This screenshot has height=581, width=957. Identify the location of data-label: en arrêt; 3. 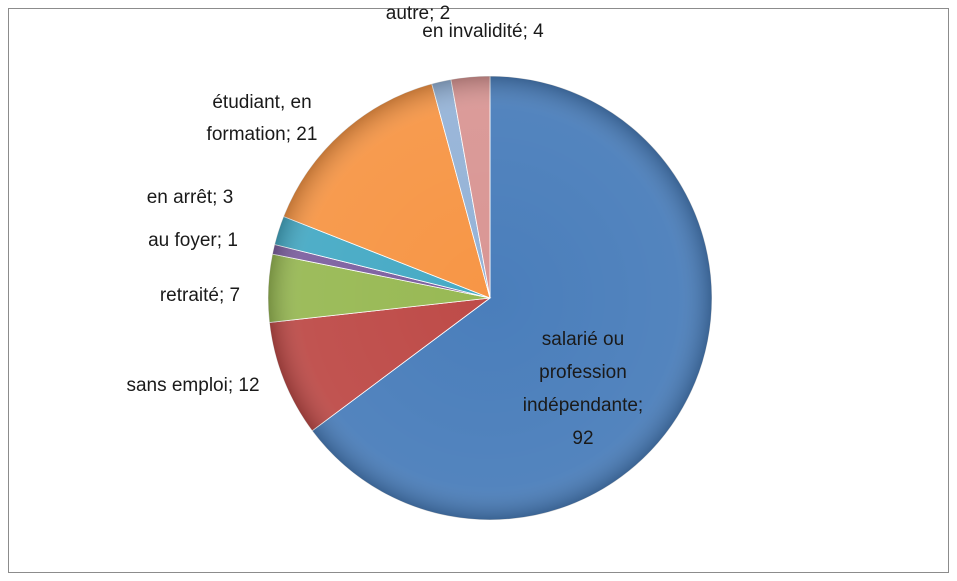
(190, 197).